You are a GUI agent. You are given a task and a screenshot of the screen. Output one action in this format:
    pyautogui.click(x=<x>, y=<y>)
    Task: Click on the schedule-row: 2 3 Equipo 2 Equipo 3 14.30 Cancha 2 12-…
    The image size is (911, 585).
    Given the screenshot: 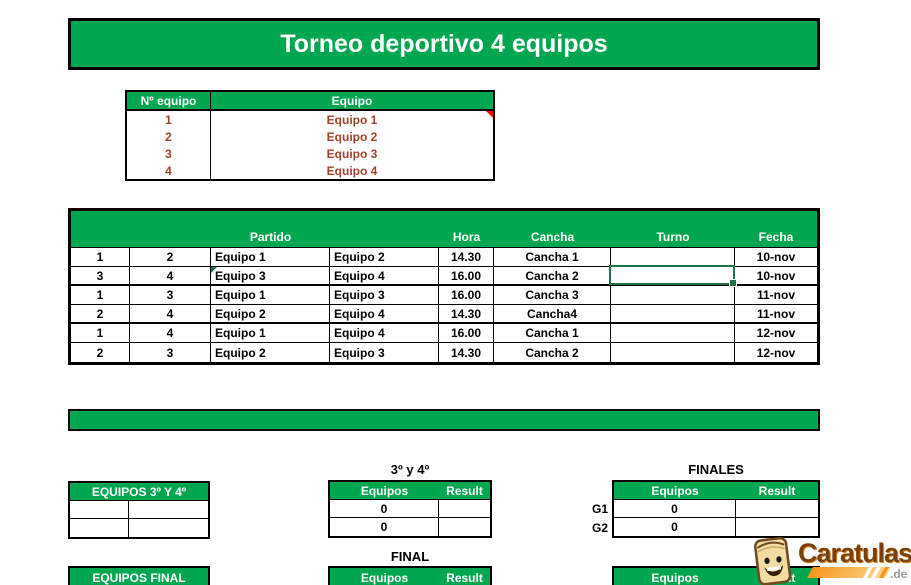 What is the action you would take?
    pyautogui.click(x=444, y=352)
    